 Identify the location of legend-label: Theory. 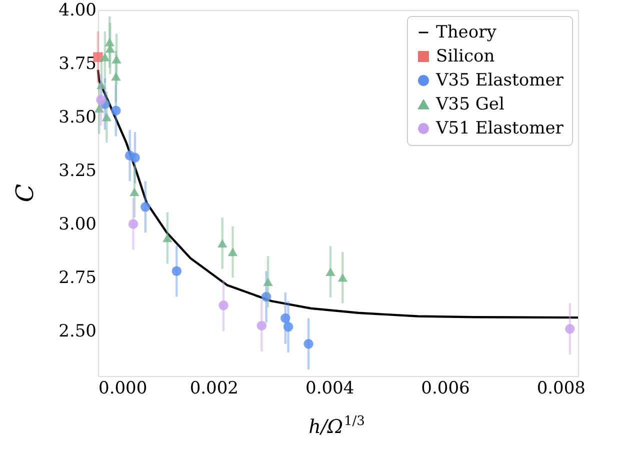
(466, 32).